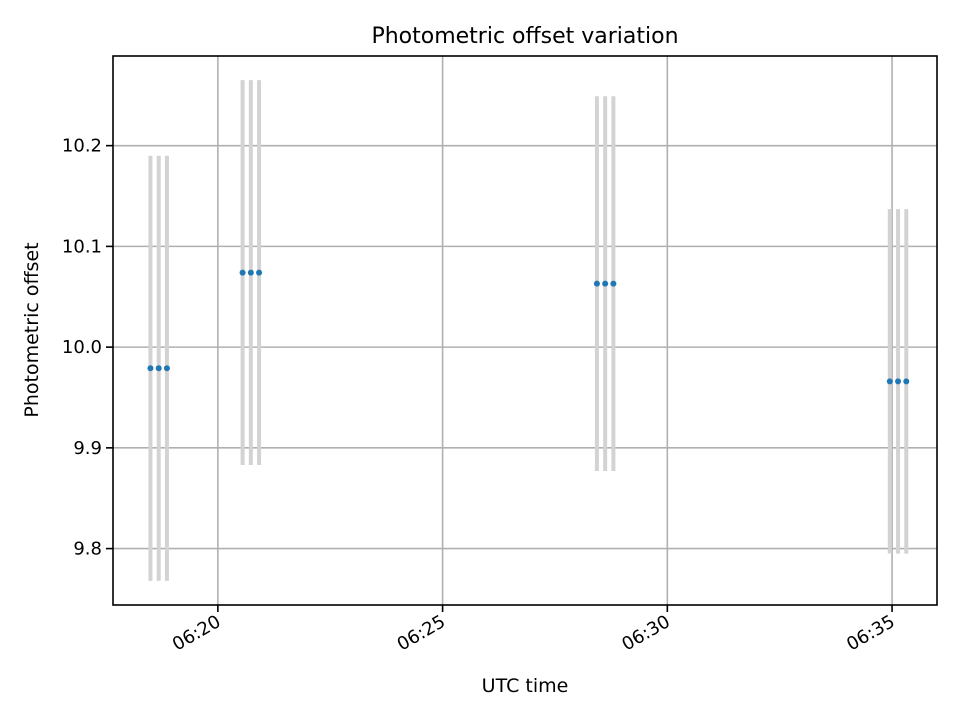 The height and width of the screenshot is (720, 960). I want to click on y-tick-label: 10.0, so click(82, 347).